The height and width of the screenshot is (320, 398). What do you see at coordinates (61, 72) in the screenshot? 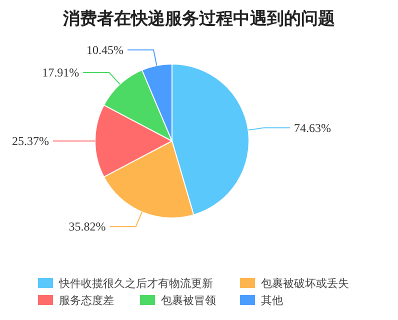
I see `data-label: 17.91%` at bounding box center [61, 72].